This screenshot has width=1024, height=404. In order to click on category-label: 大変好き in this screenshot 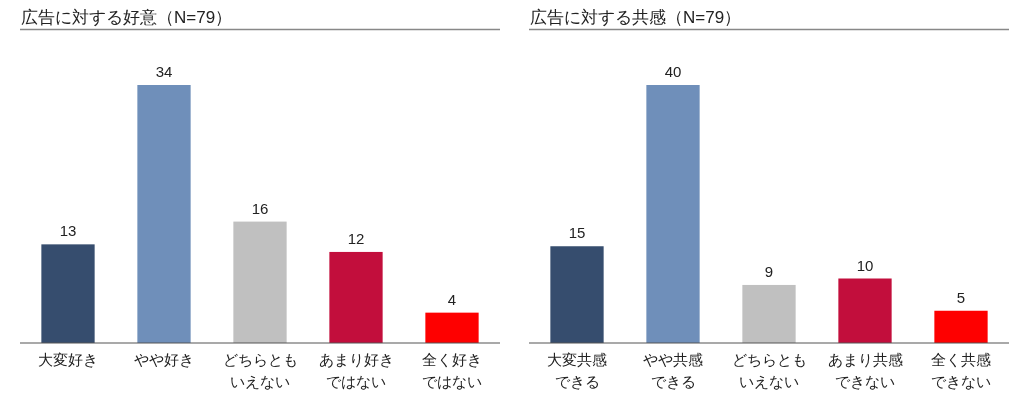, I will do `click(68, 359)`.